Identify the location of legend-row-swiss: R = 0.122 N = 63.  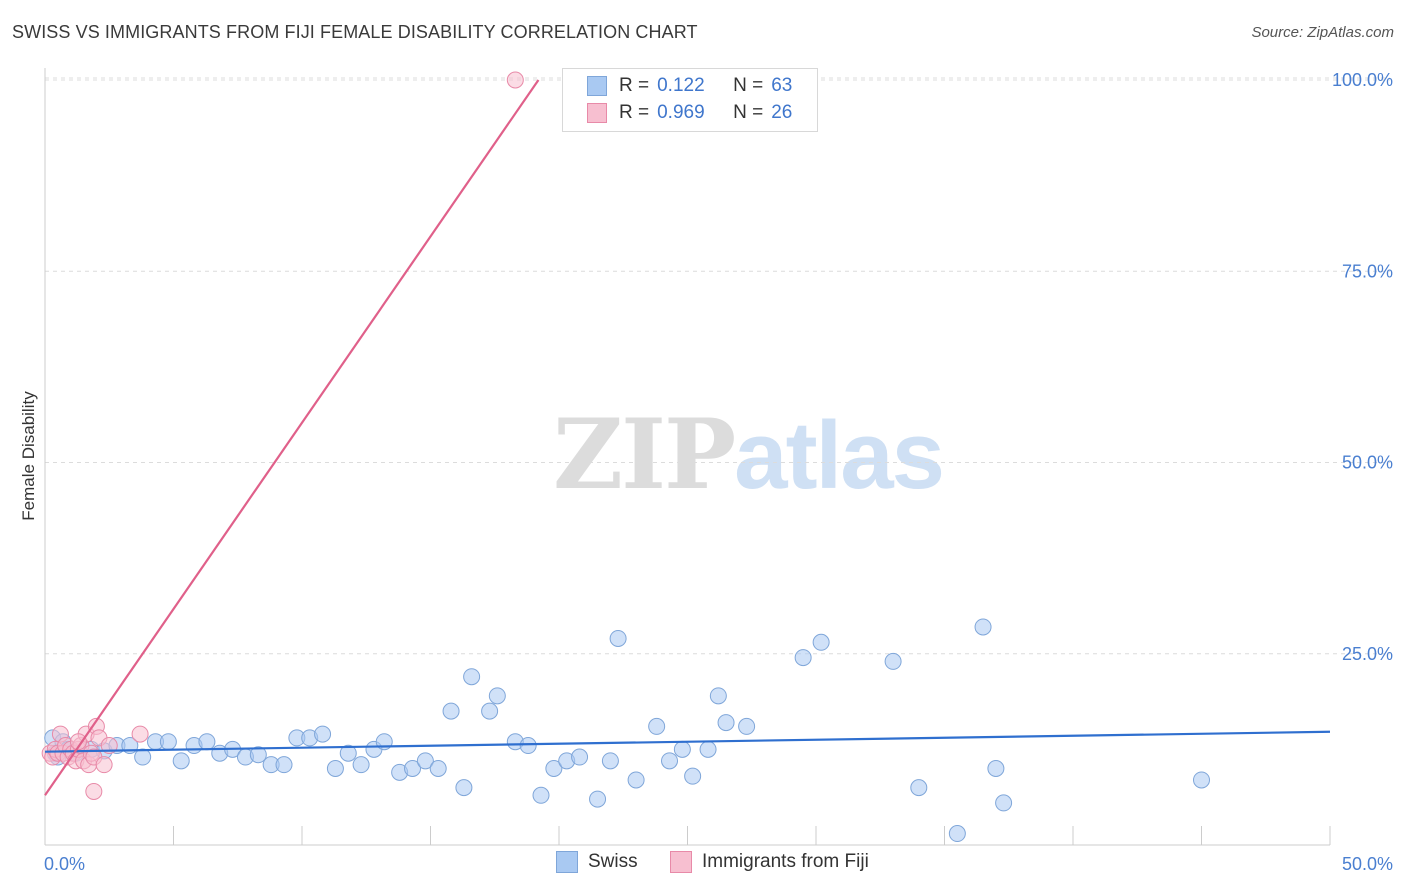
(689, 86).